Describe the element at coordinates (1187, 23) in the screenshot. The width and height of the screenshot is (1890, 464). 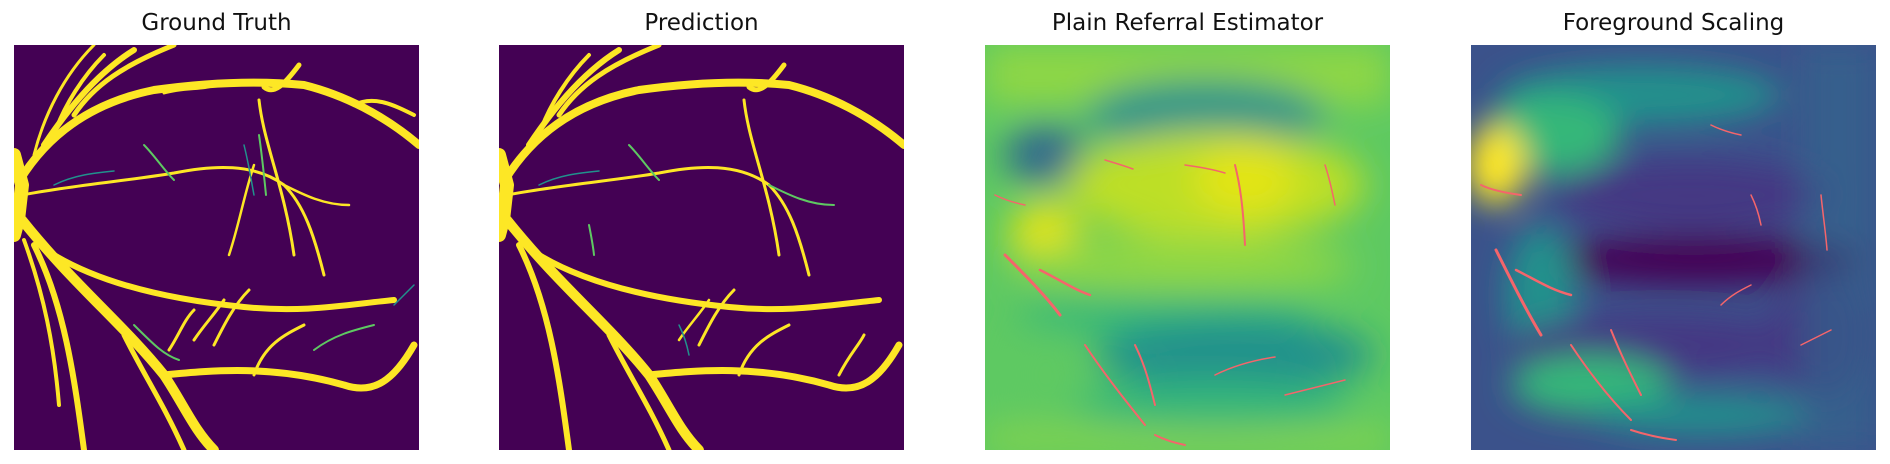
I see `panel-title: Plain Referral Estimator` at that location.